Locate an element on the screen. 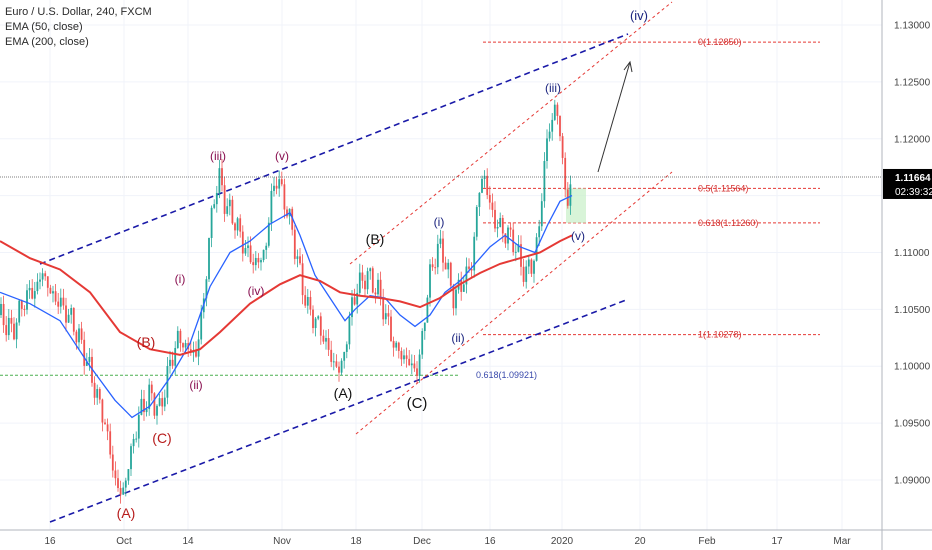 The height and width of the screenshot is (550, 932). y-tick-label: 1.10000 is located at coordinates (912, 367).